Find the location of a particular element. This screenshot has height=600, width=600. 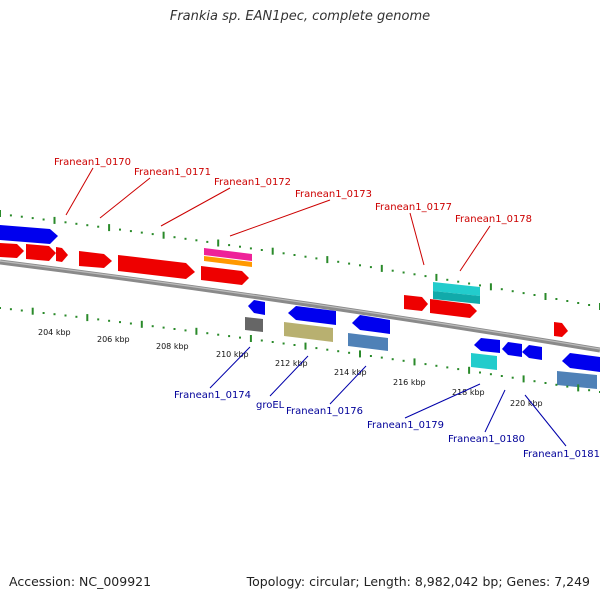

reverse-leader-lines is located at coordinates (388, 396).